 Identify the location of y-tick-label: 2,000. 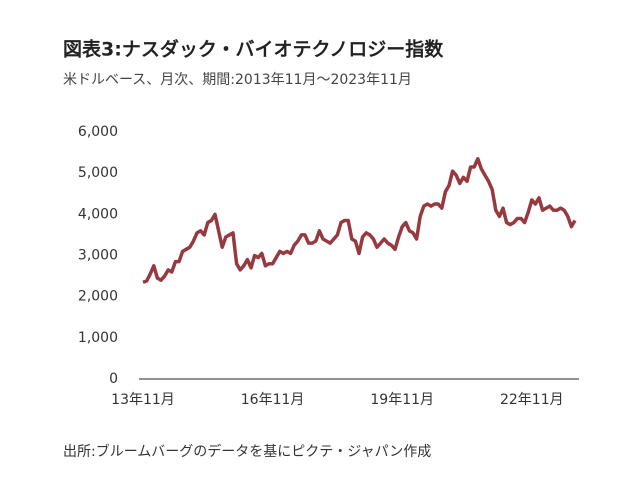
(98, 297).